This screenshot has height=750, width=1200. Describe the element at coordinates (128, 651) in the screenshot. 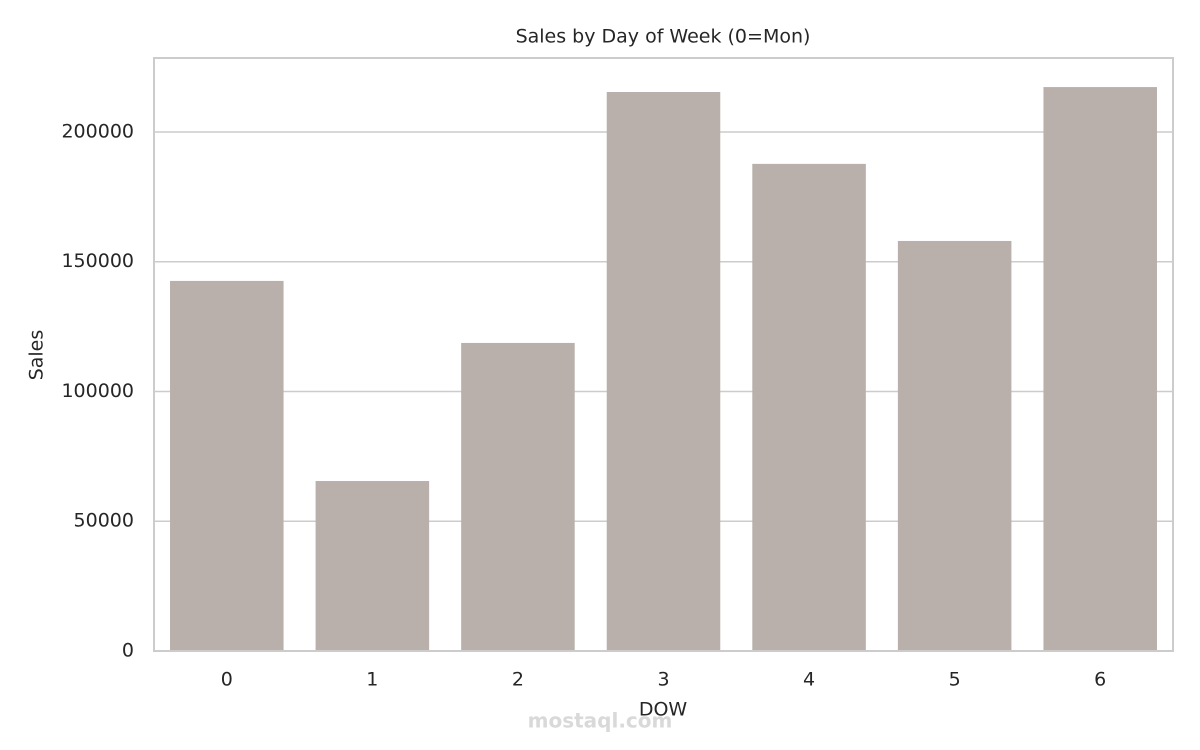

I see `y-tick-label: 0` at that location.